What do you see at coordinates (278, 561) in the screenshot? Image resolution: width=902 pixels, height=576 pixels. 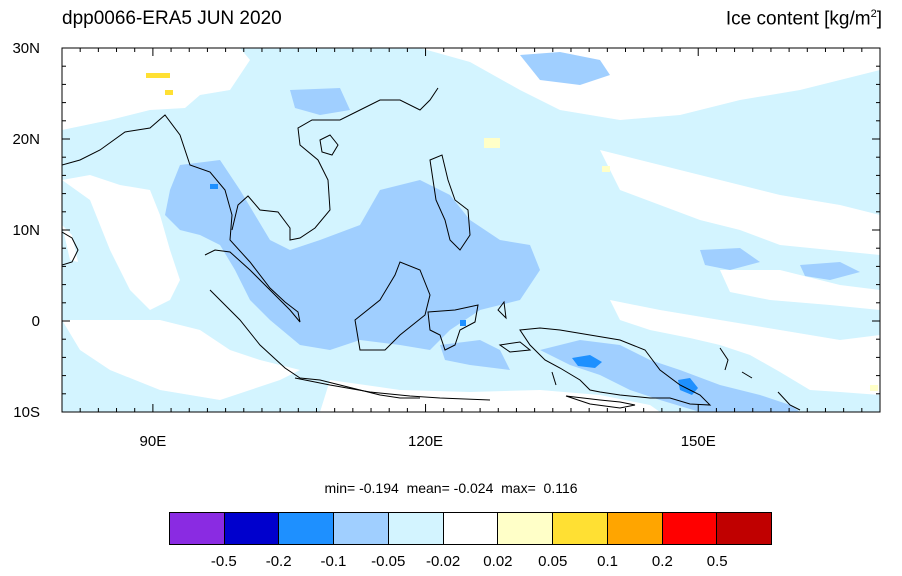 I see `colorbar-label: -0.2` at bounding box center [278, 561].